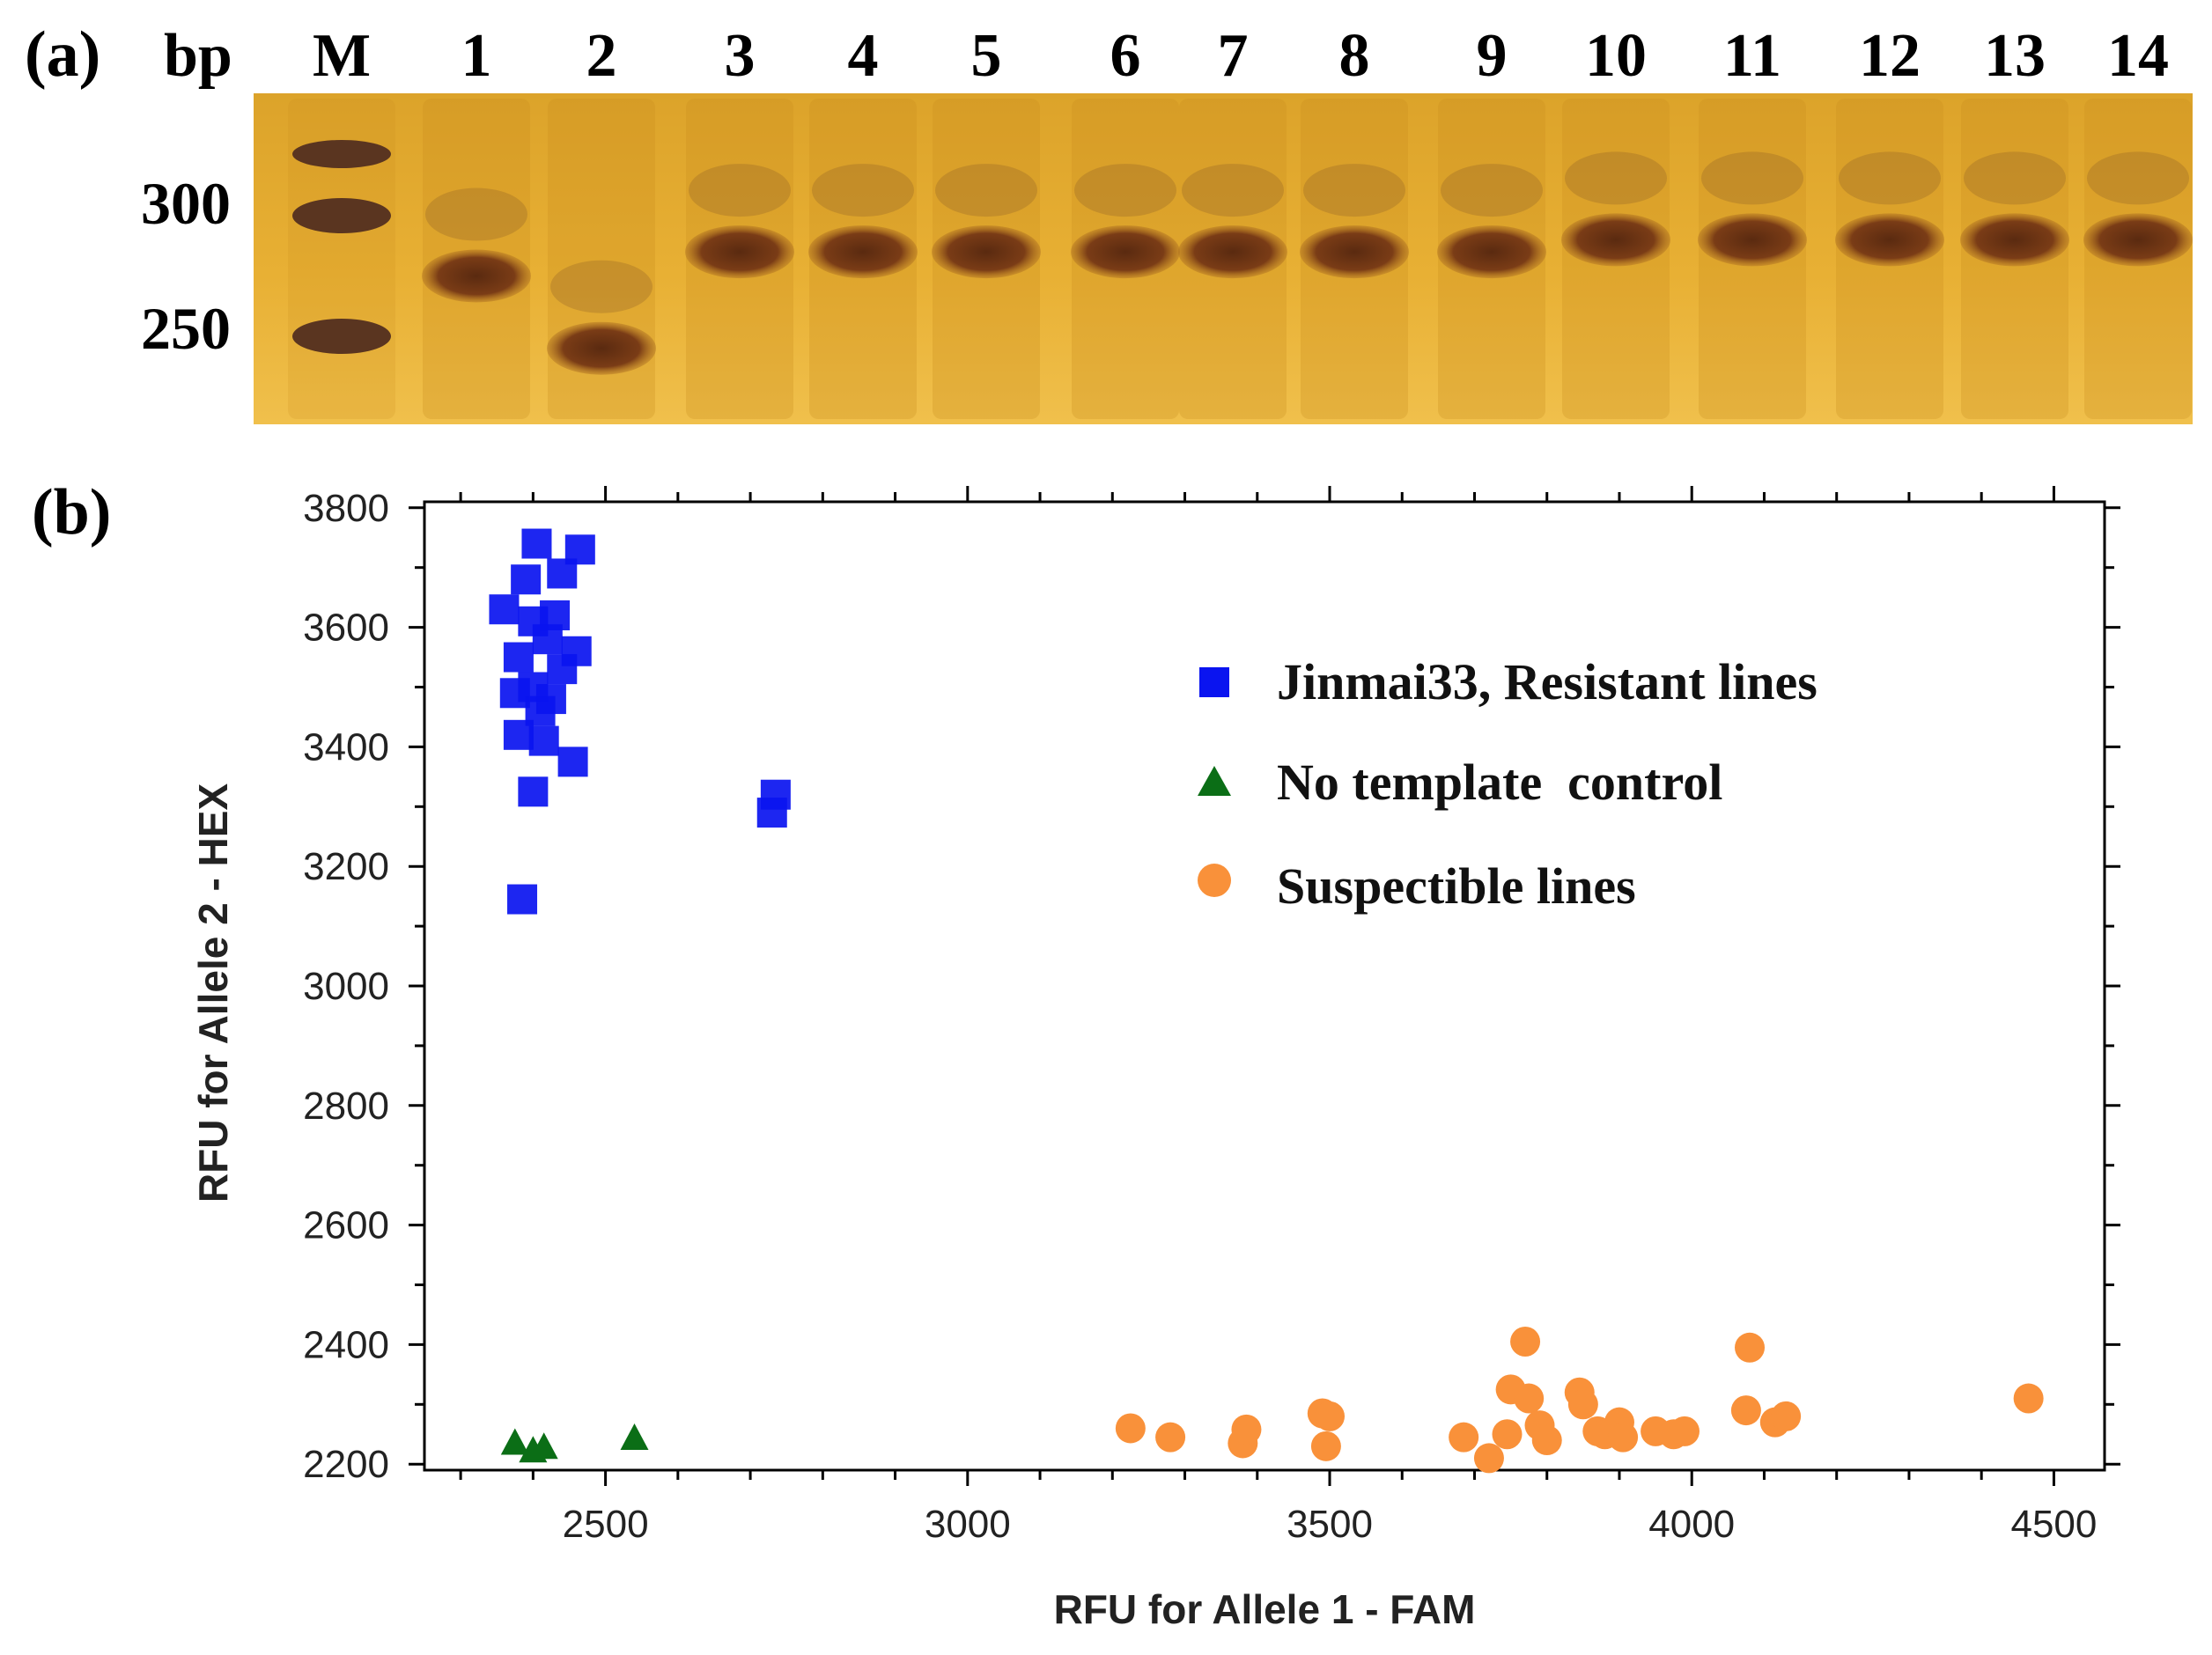 This screenshot has height=1655, width=2212. What do you see at coordinates (1616, 56) in the screenshot?
I see `lane-label-10: 10` at bounding box center [1616, 56].